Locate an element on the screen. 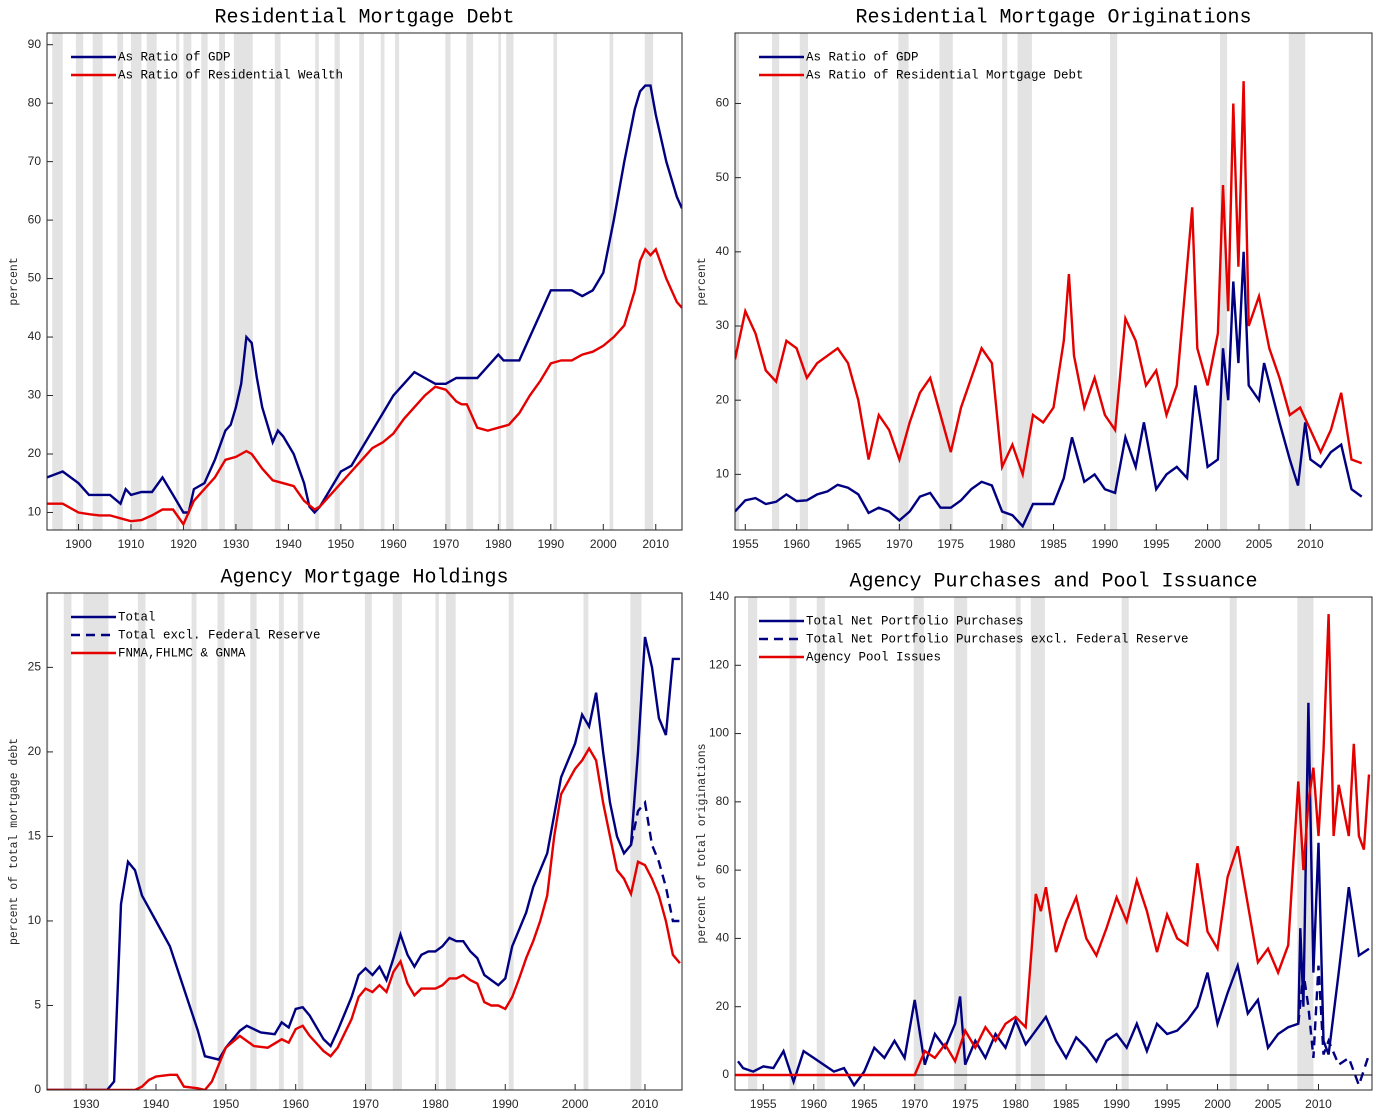 This screenshot has height=1116, width=1376. x-tick-label: 1900 is located at coordinates (78, 544).